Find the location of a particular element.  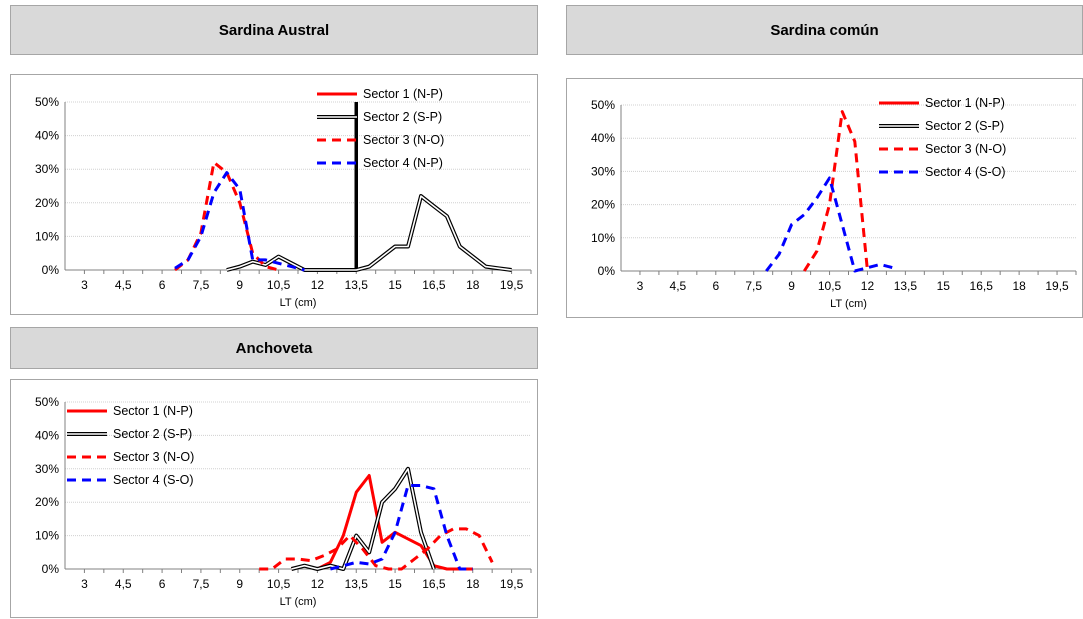

panel-title-sardina-austral: Sardina Austral is located at coordinates (274, 30).